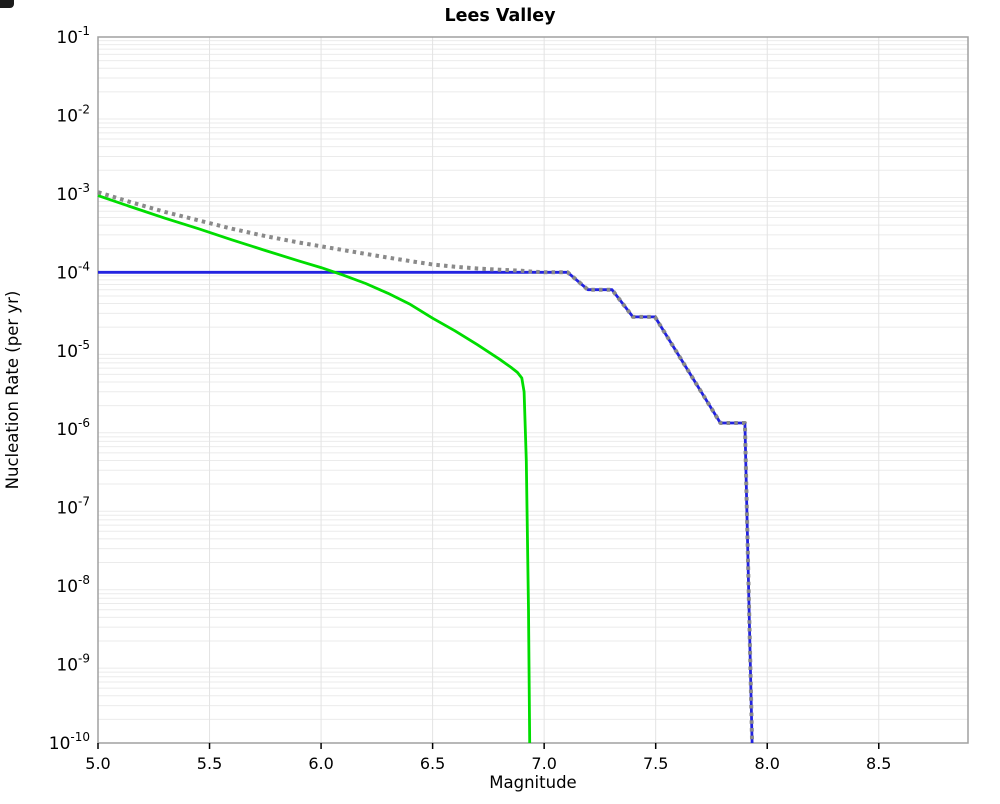 Image resolution: width=1000 pixels, height=804 pixels. What do you see at coordinates (655, 763) in the screenshot?
I see `x-tick-label: 7.5` at bounding box center [655, 763].